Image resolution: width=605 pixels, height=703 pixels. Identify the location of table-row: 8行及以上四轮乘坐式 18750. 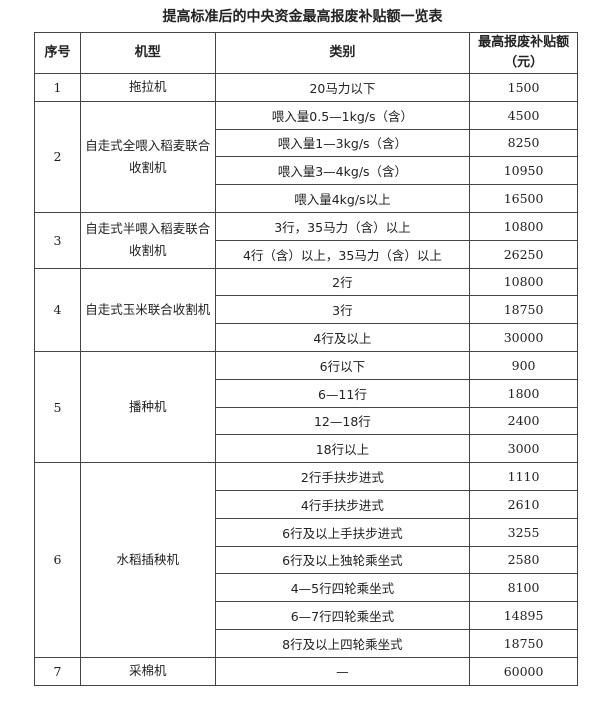
(306, 643).